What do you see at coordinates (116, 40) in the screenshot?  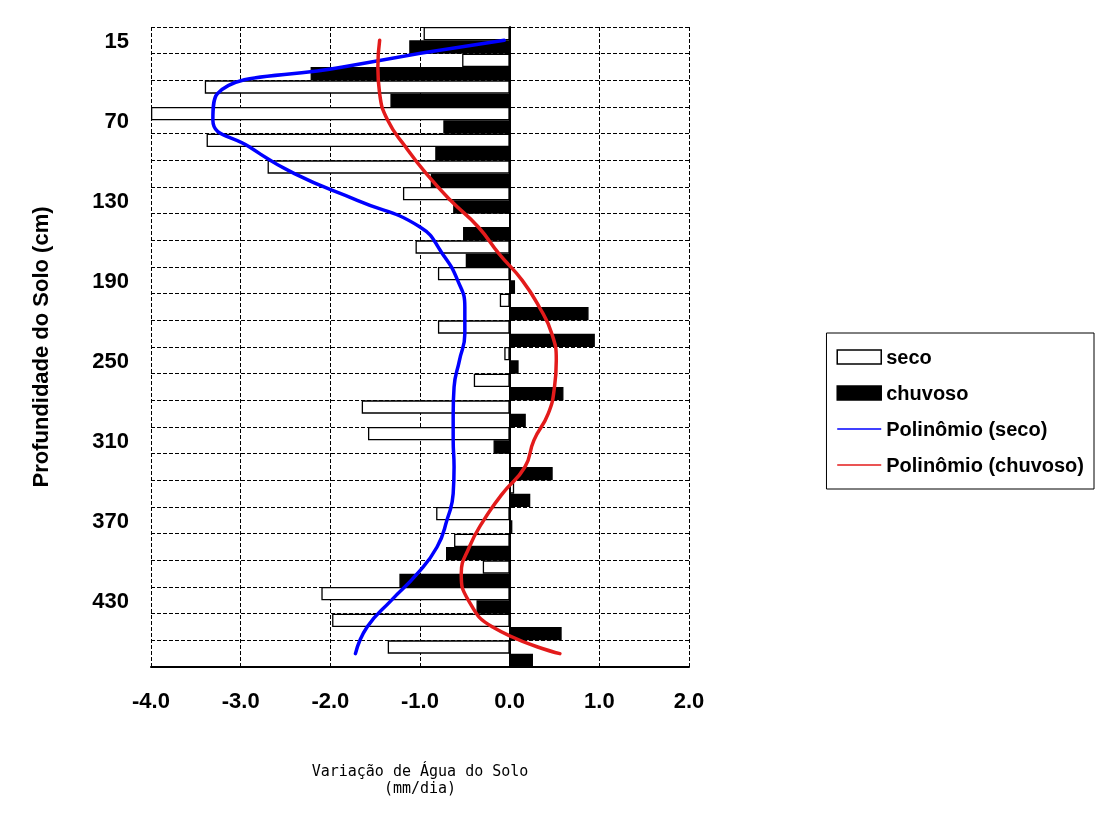 I see `y-tick-label: 15` at bounding box center [116, 40].